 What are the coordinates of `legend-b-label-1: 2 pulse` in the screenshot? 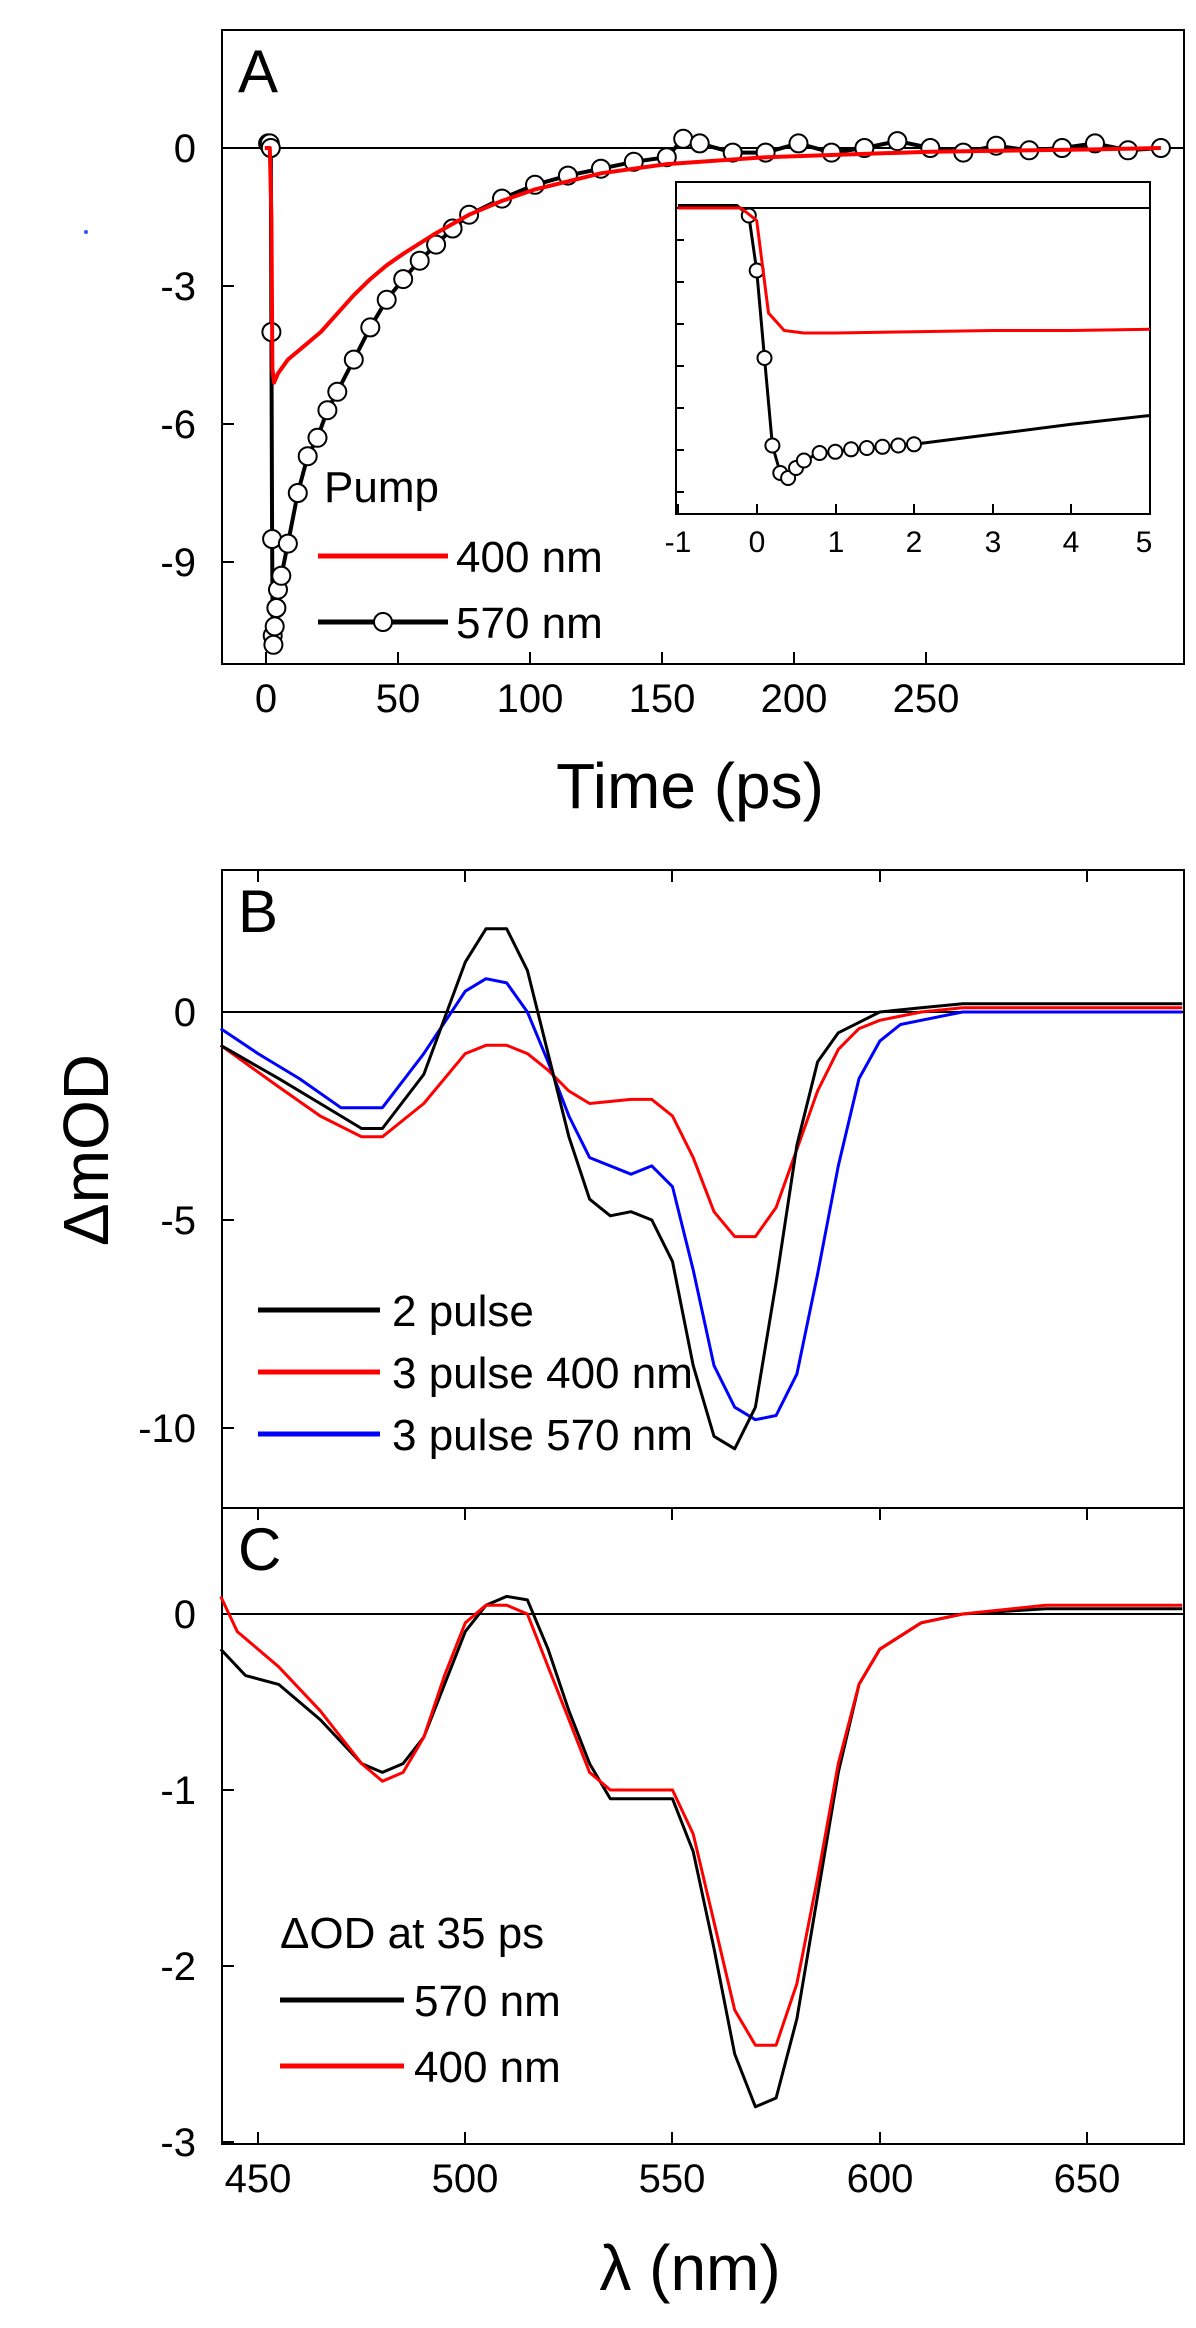 It's located at (463, 1311).